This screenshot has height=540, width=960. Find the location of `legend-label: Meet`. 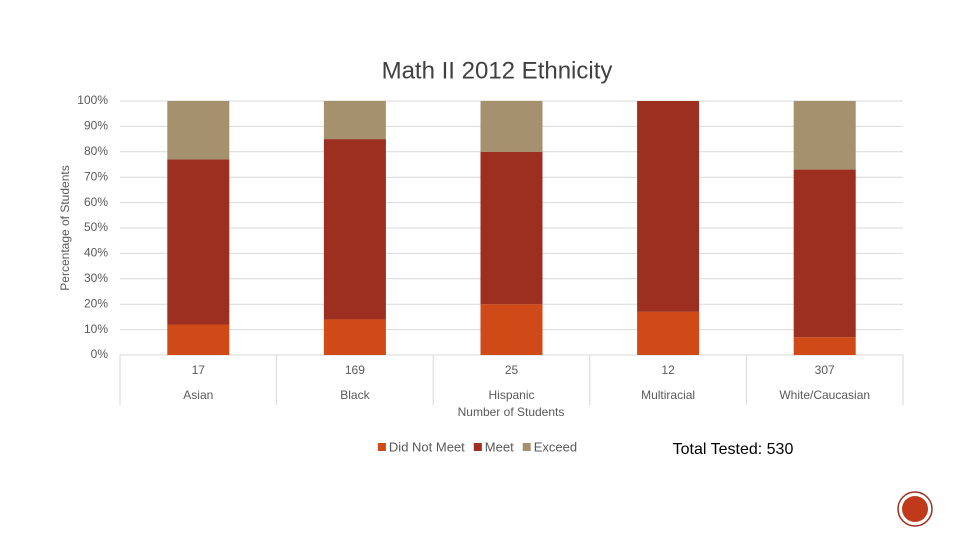

legend-label: Meet is located at coordinates (499, 446).